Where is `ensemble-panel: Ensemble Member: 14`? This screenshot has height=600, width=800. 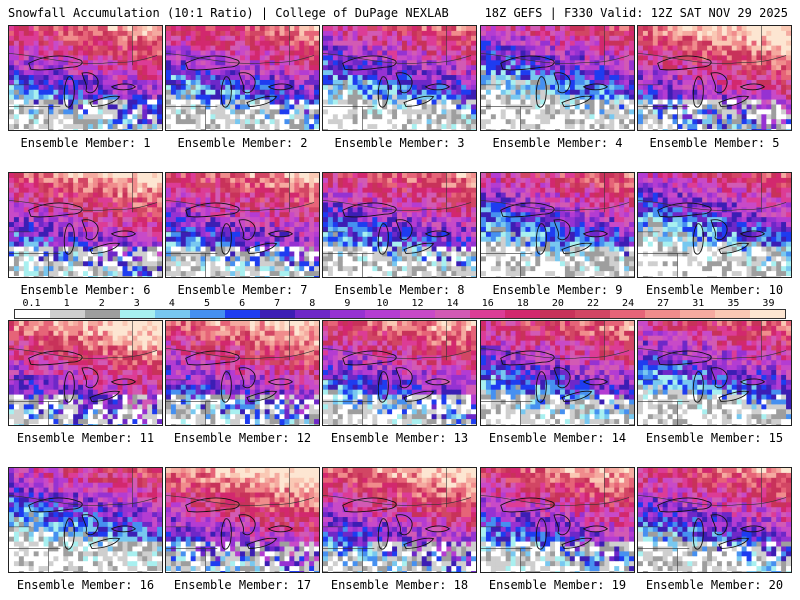 ensemble-panel: Ensemble Member: 14 is located at coordinates (557, 382).